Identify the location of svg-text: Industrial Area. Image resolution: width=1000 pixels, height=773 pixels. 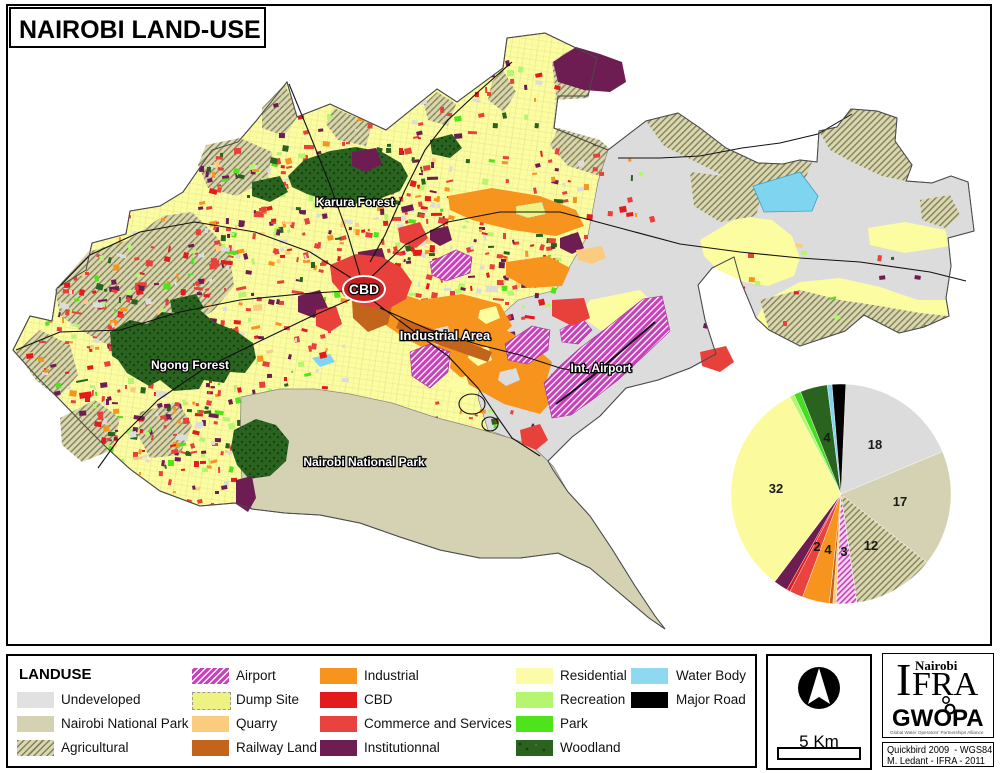
(445, 335).